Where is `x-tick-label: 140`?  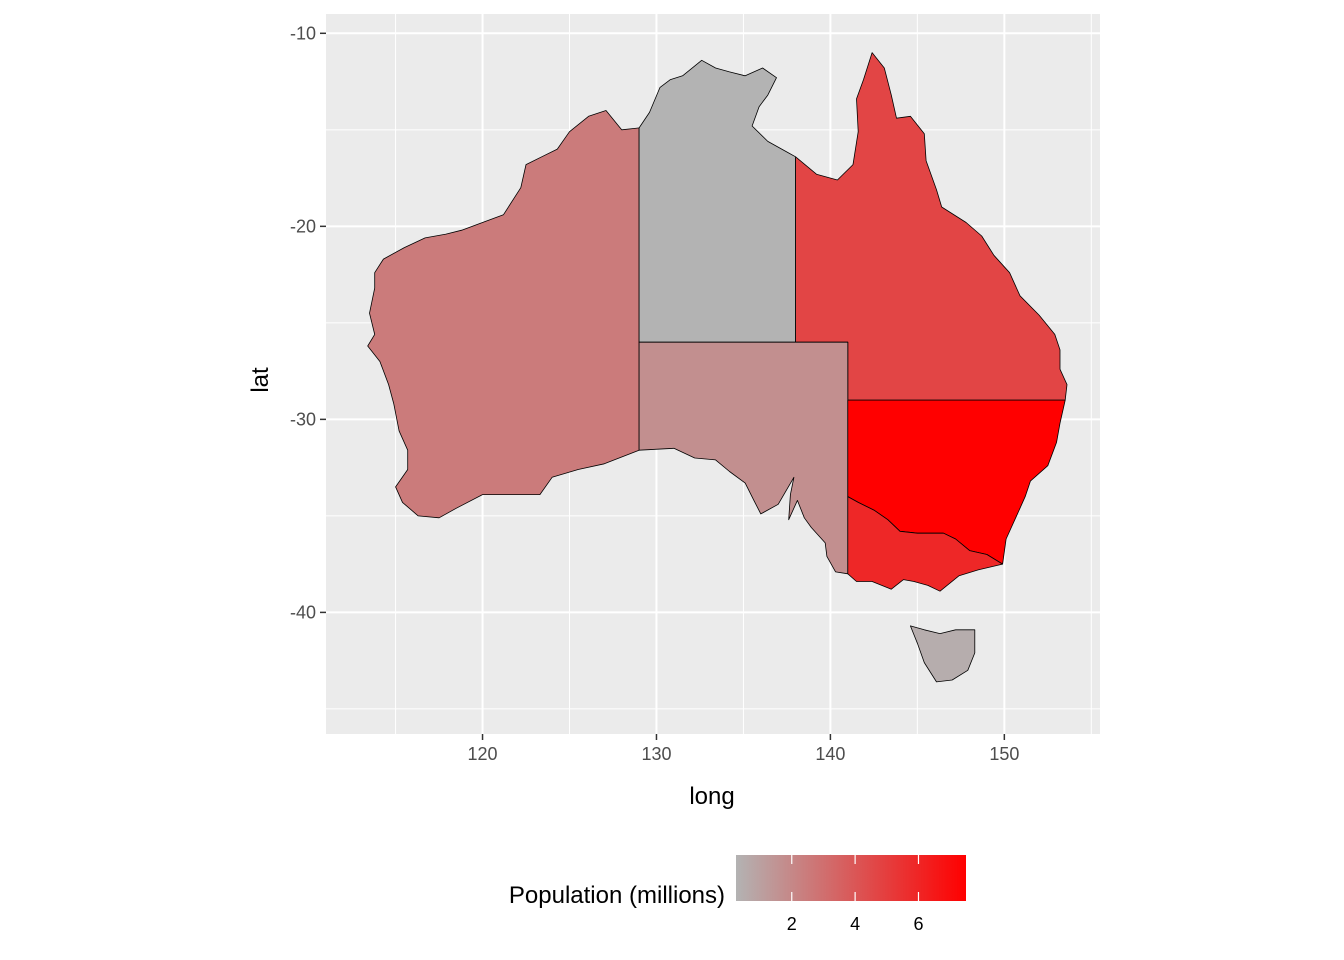
x-tick-label: 140 is located at coordinates (830, 754).